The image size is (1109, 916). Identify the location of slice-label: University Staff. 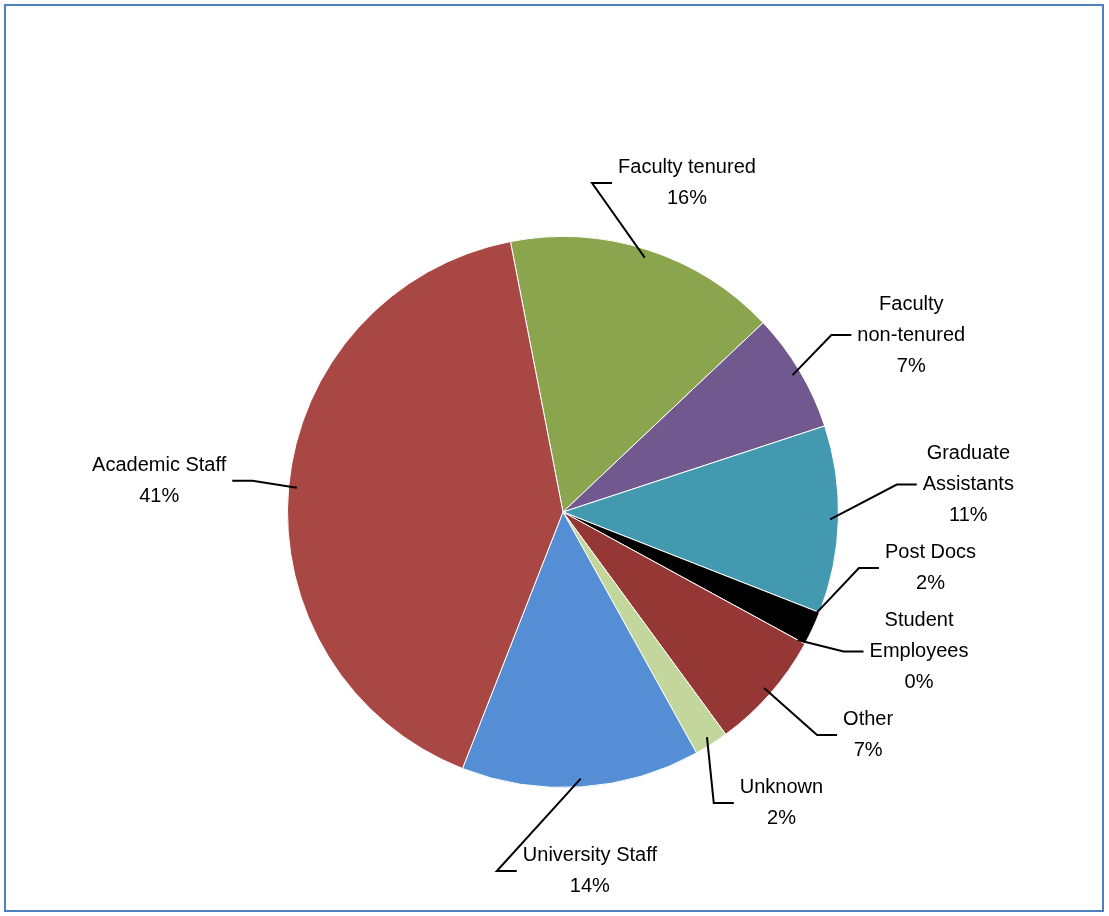
(590, 854).